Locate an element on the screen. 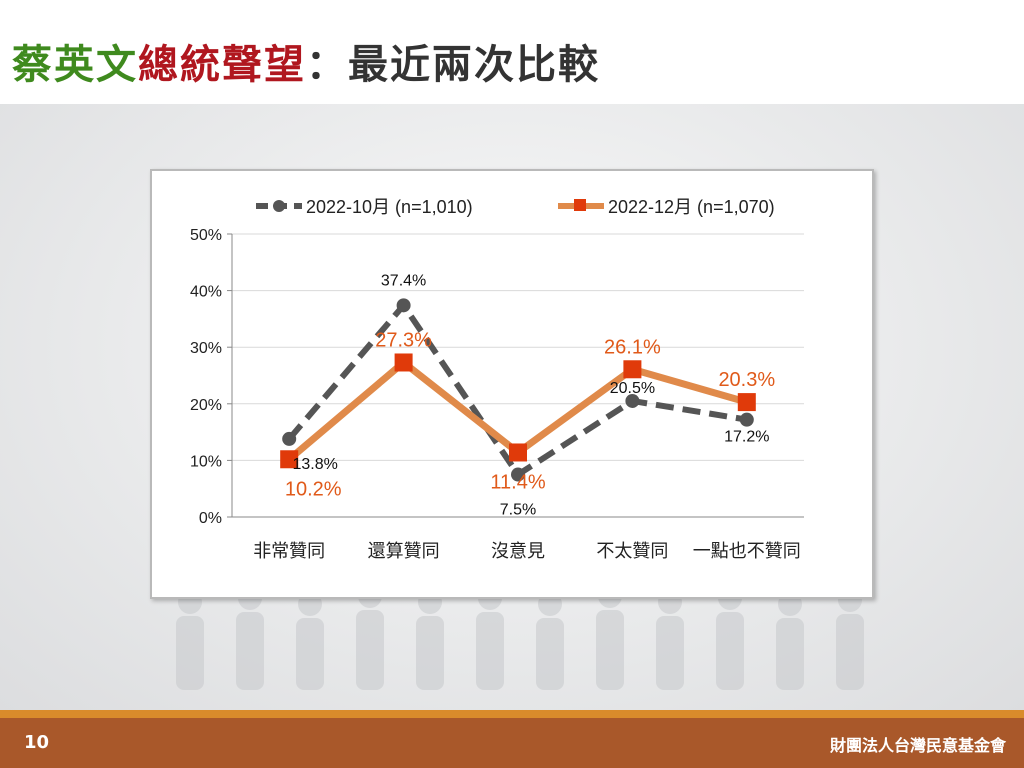 The width and height of the screenshot is (1024, 768). legend-oct-label: 2022-10月 (n=1,010) is located at coordinates (389, 207).